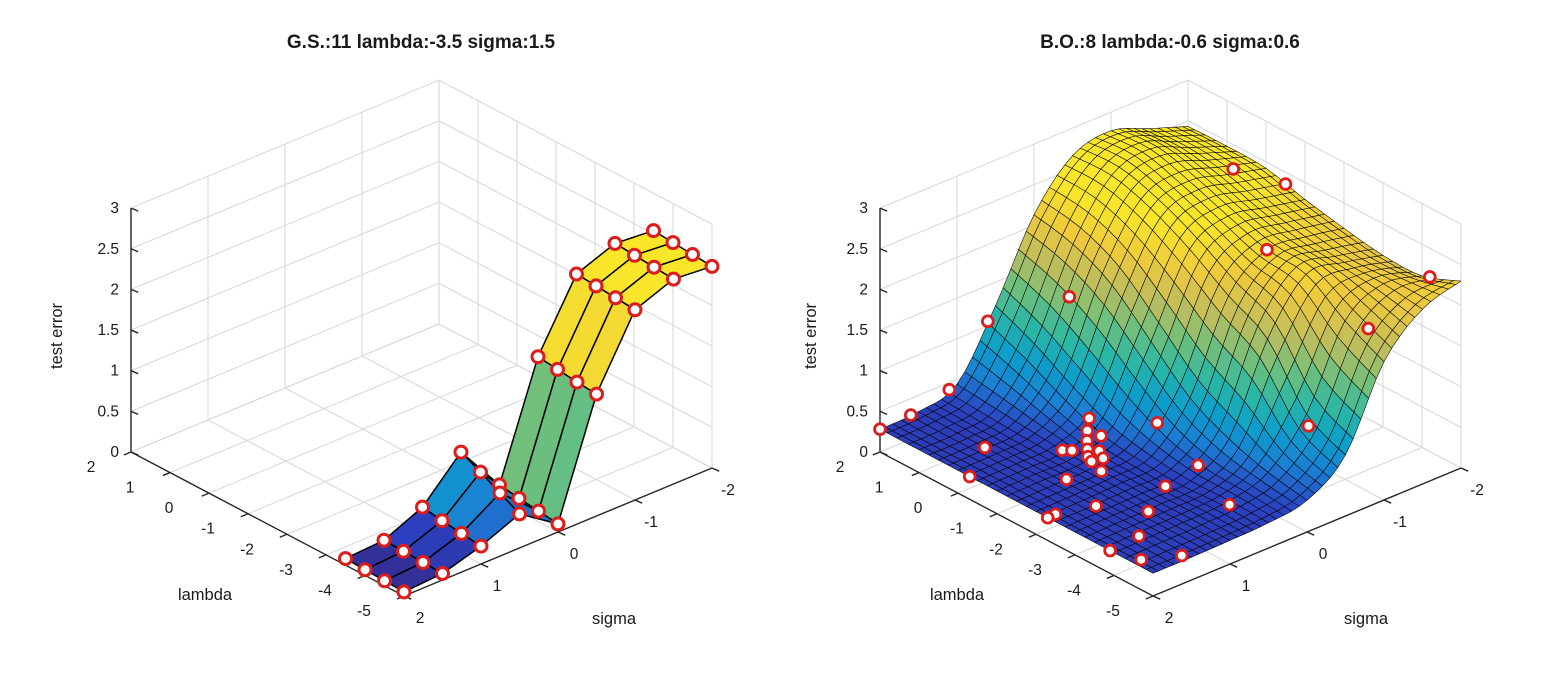 The width and height of the screenshot is (1555, 676). Describe the element at coordinates (863, 208) in the screenshot. I see `tick-label: 3` at that location.